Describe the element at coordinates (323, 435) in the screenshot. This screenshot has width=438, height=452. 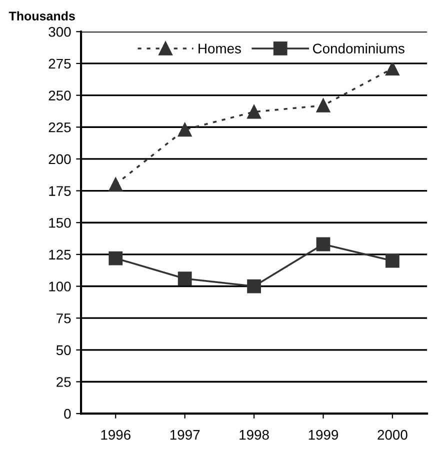
I see `x-tick-label: 1999` at that location.